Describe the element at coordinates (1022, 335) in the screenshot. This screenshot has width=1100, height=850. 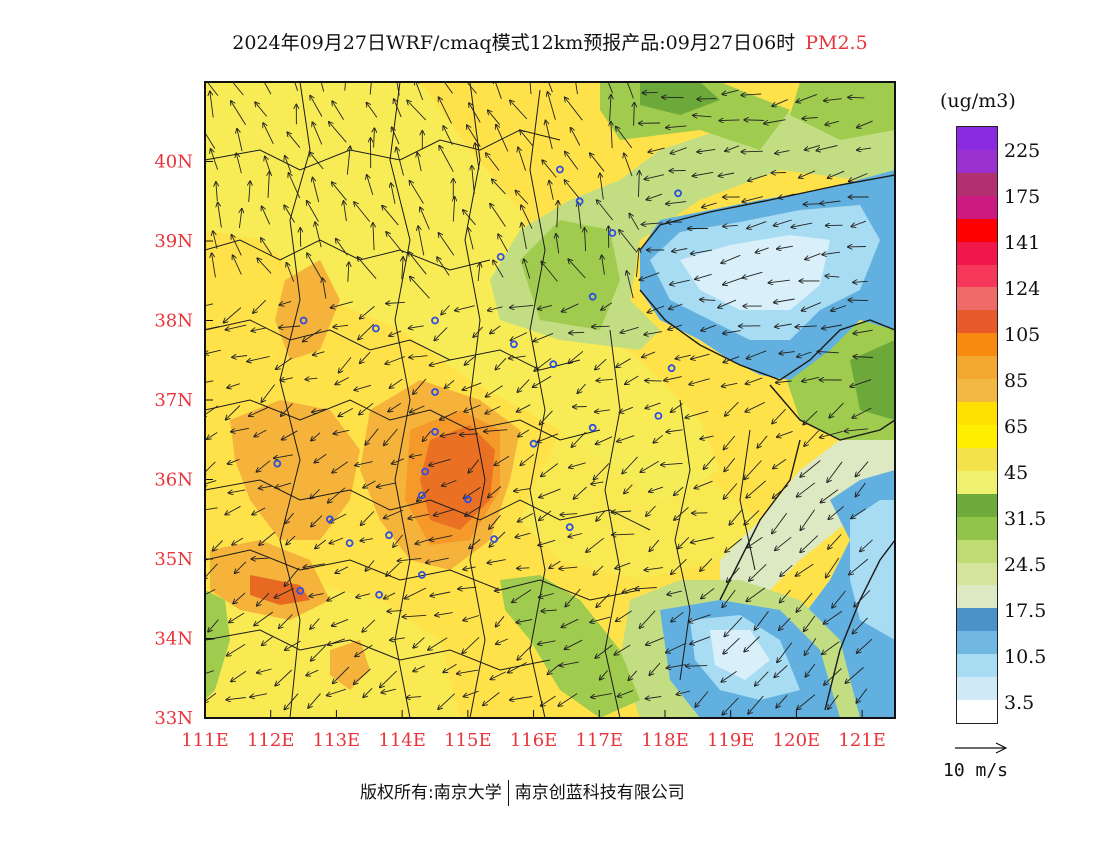
I see `legend-label: 105` at that location.